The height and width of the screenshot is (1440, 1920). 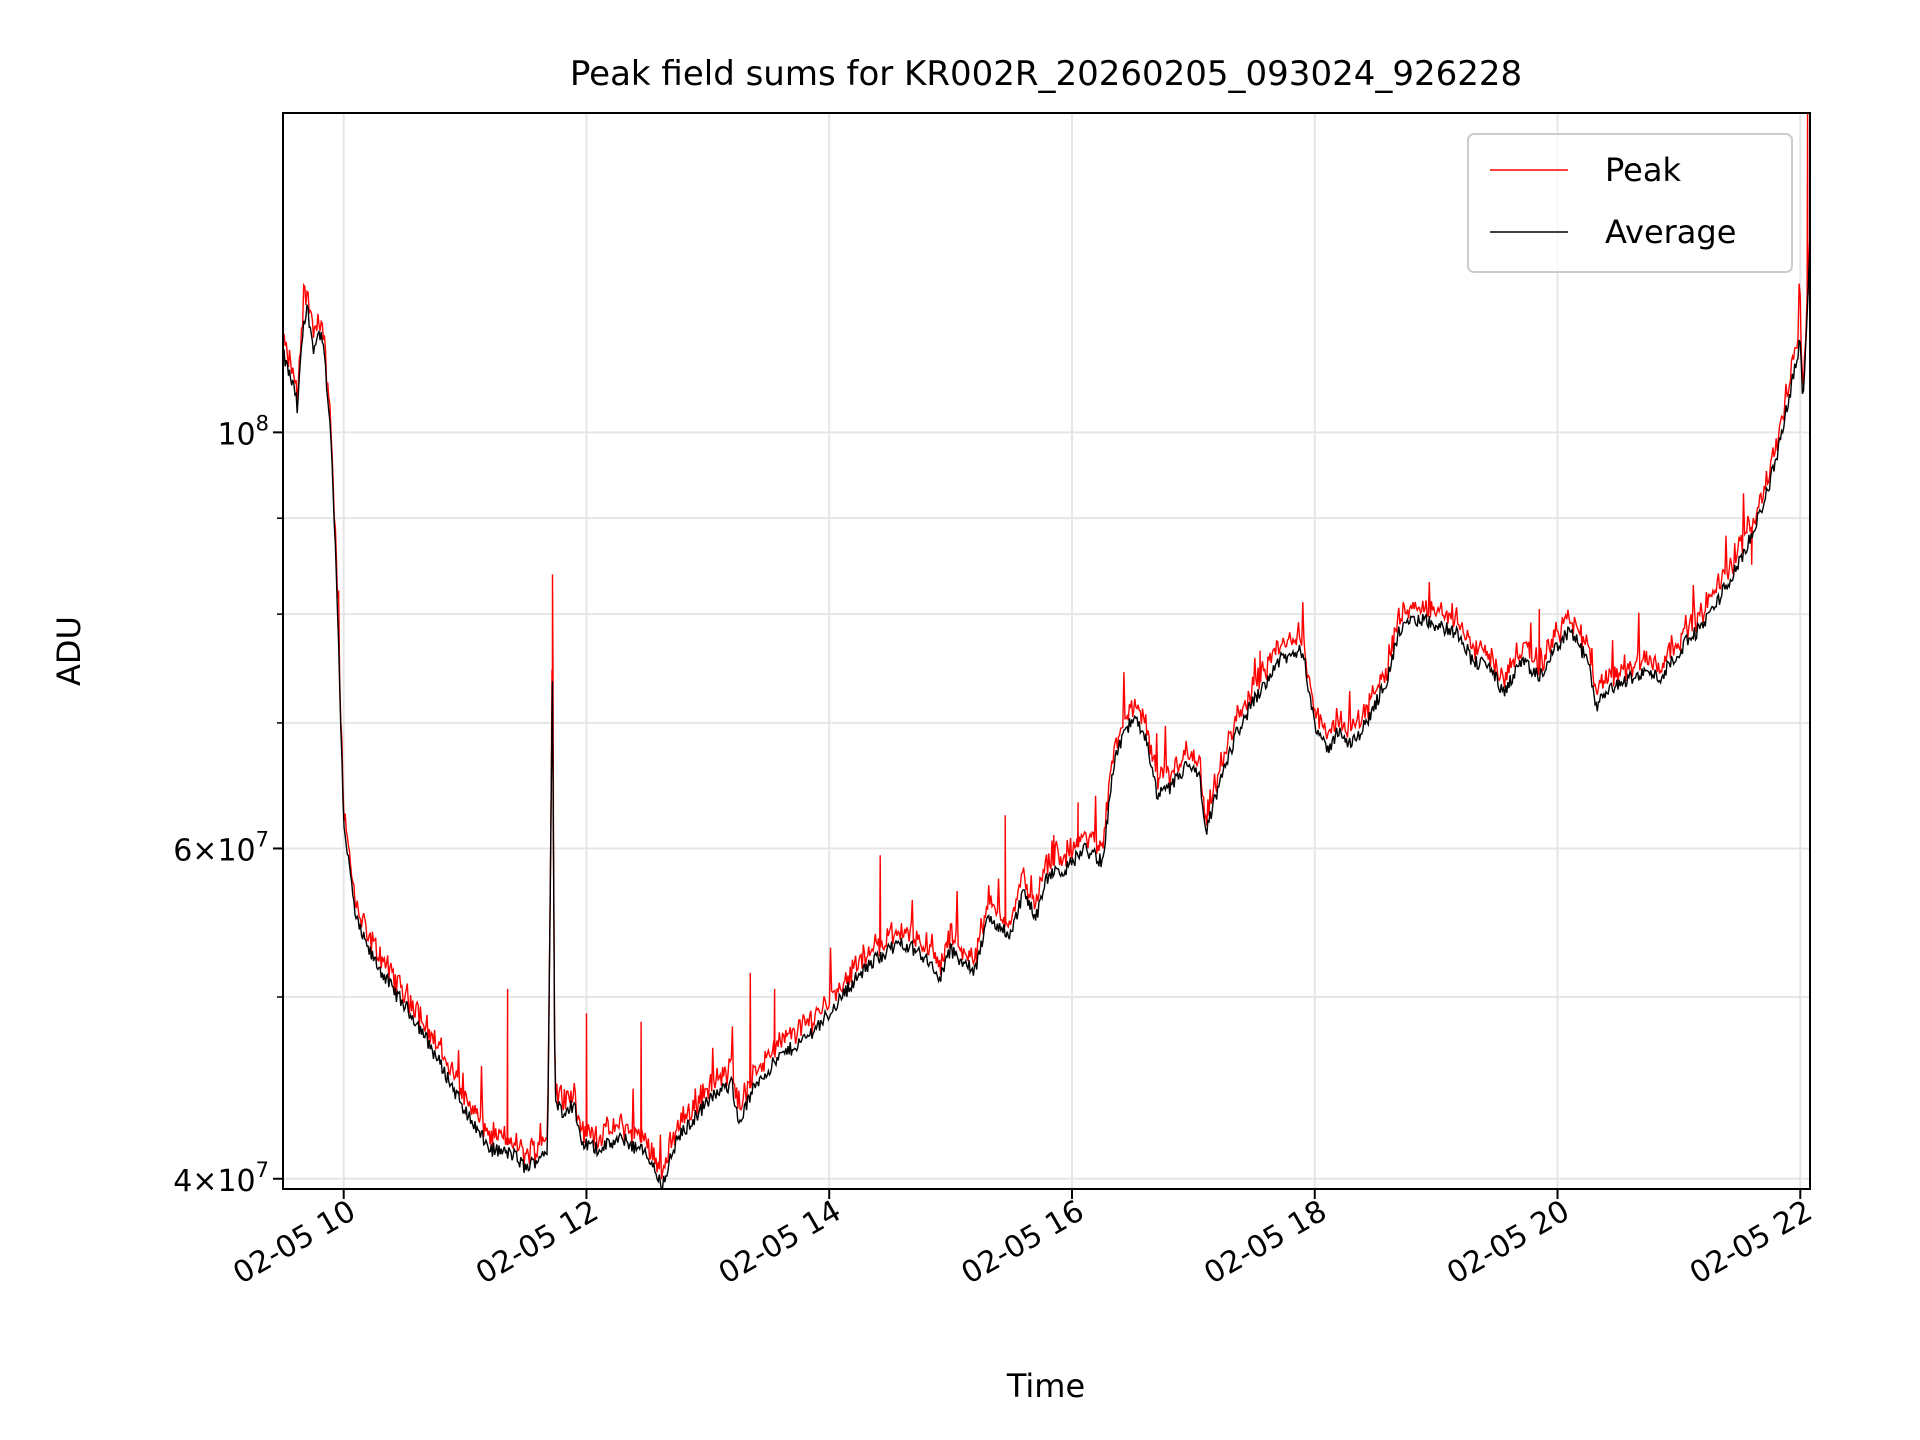 What do you see at coordinates (228, 805) in the screenshot?
I see `y-axis: 4×107 6×107 108` at bounding box center [228, 805].